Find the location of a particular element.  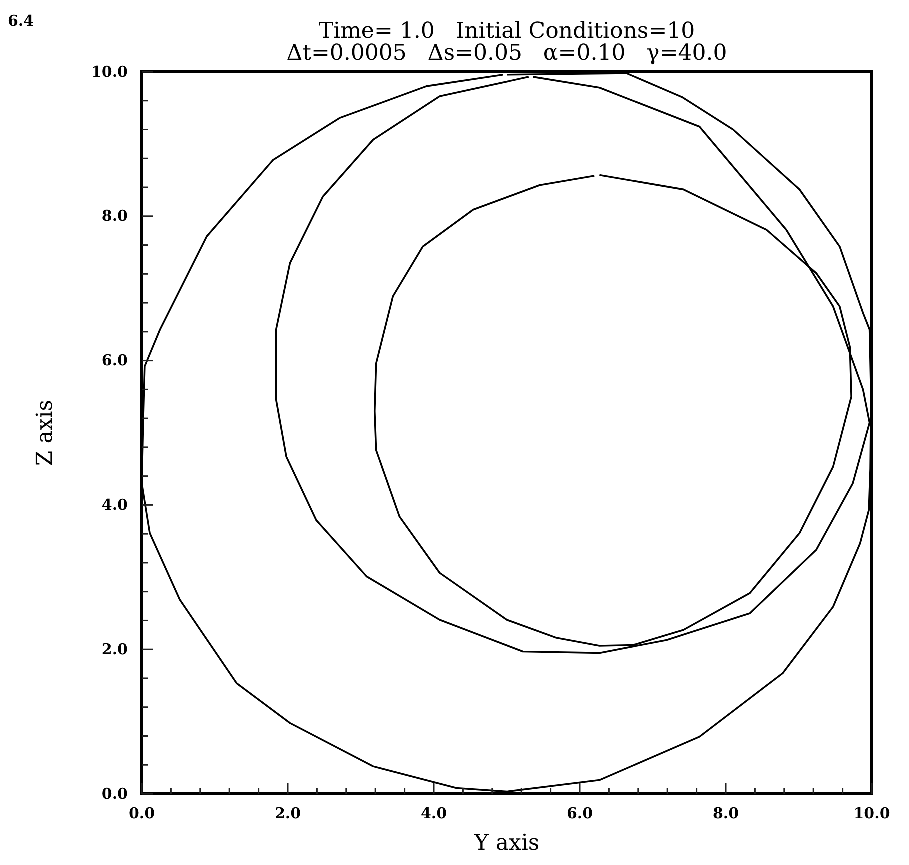

y-tick-label: 2.0 is located at coordinates (115, 649).